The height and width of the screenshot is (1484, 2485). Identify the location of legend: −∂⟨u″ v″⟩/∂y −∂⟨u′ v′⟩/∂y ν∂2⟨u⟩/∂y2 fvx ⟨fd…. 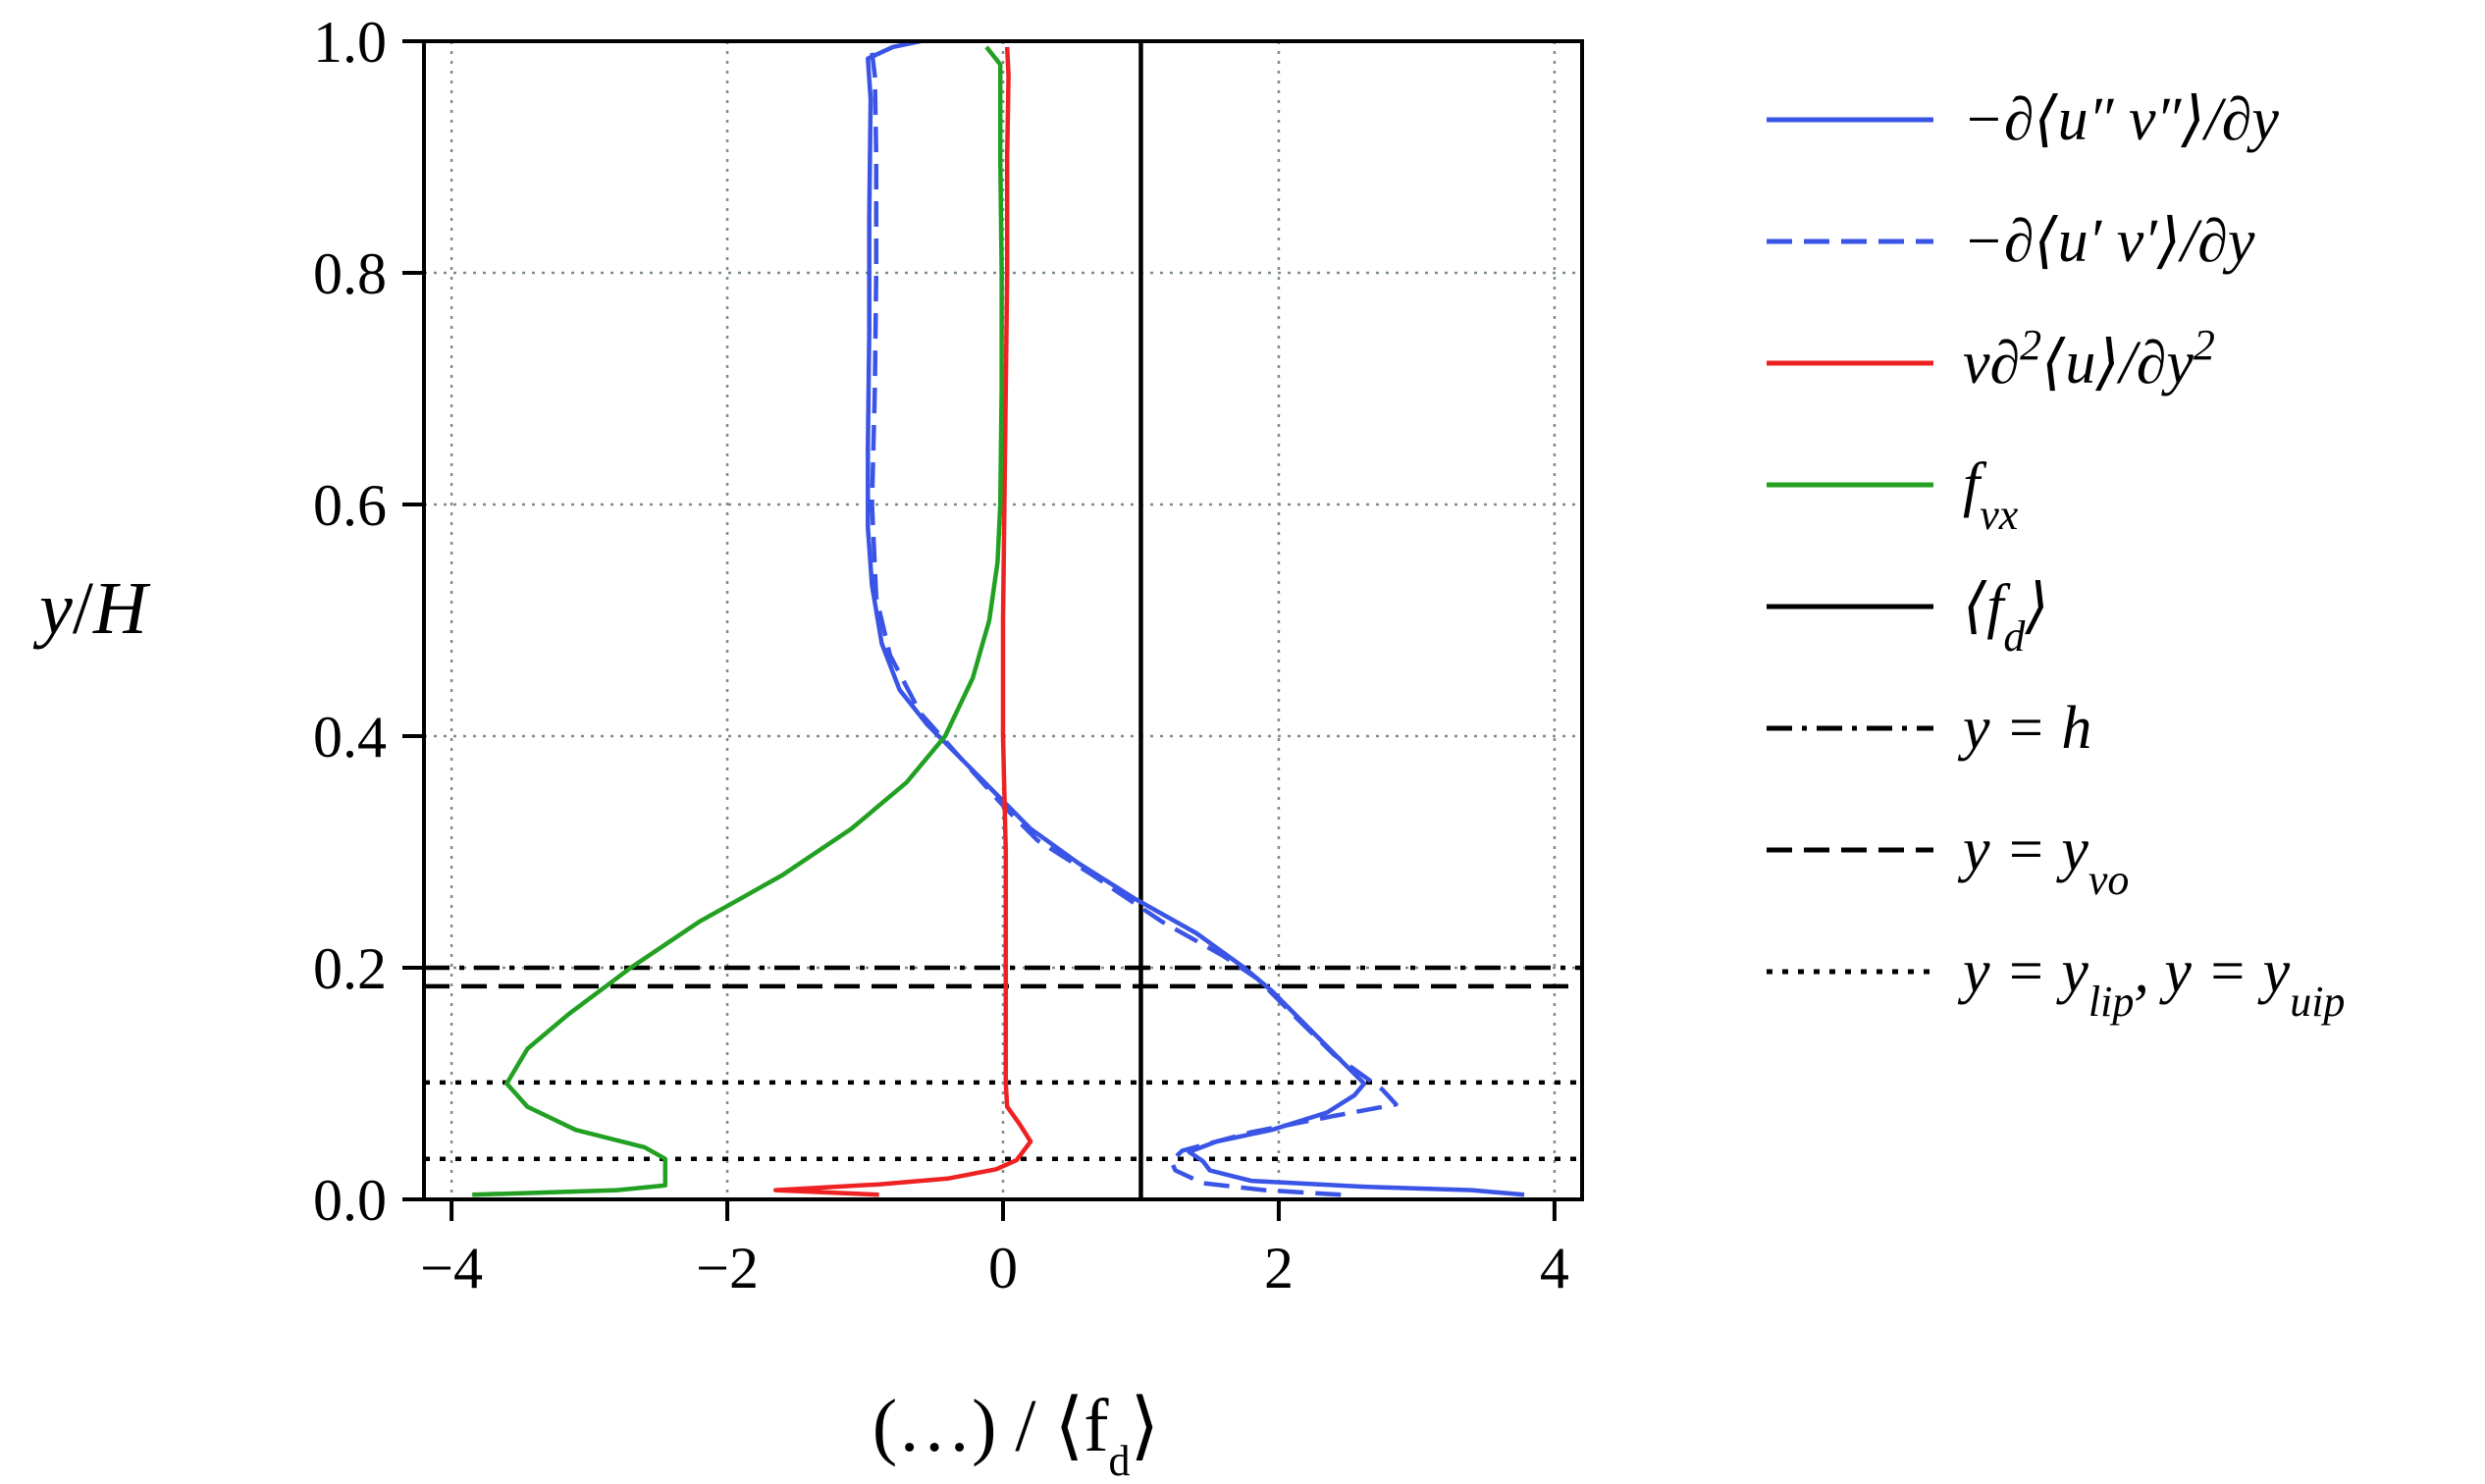
(2056, 556).